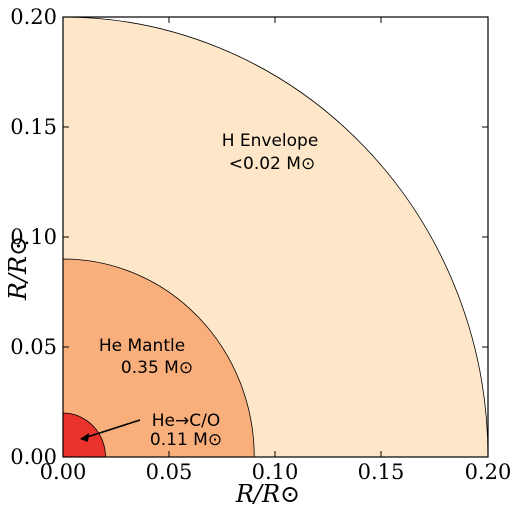 The image size is (520, 508). What do you see at coordinates (267, 494) in the screenshot?
I see `x-axis-label: R/R⊙` at bounding box center [267, 494].